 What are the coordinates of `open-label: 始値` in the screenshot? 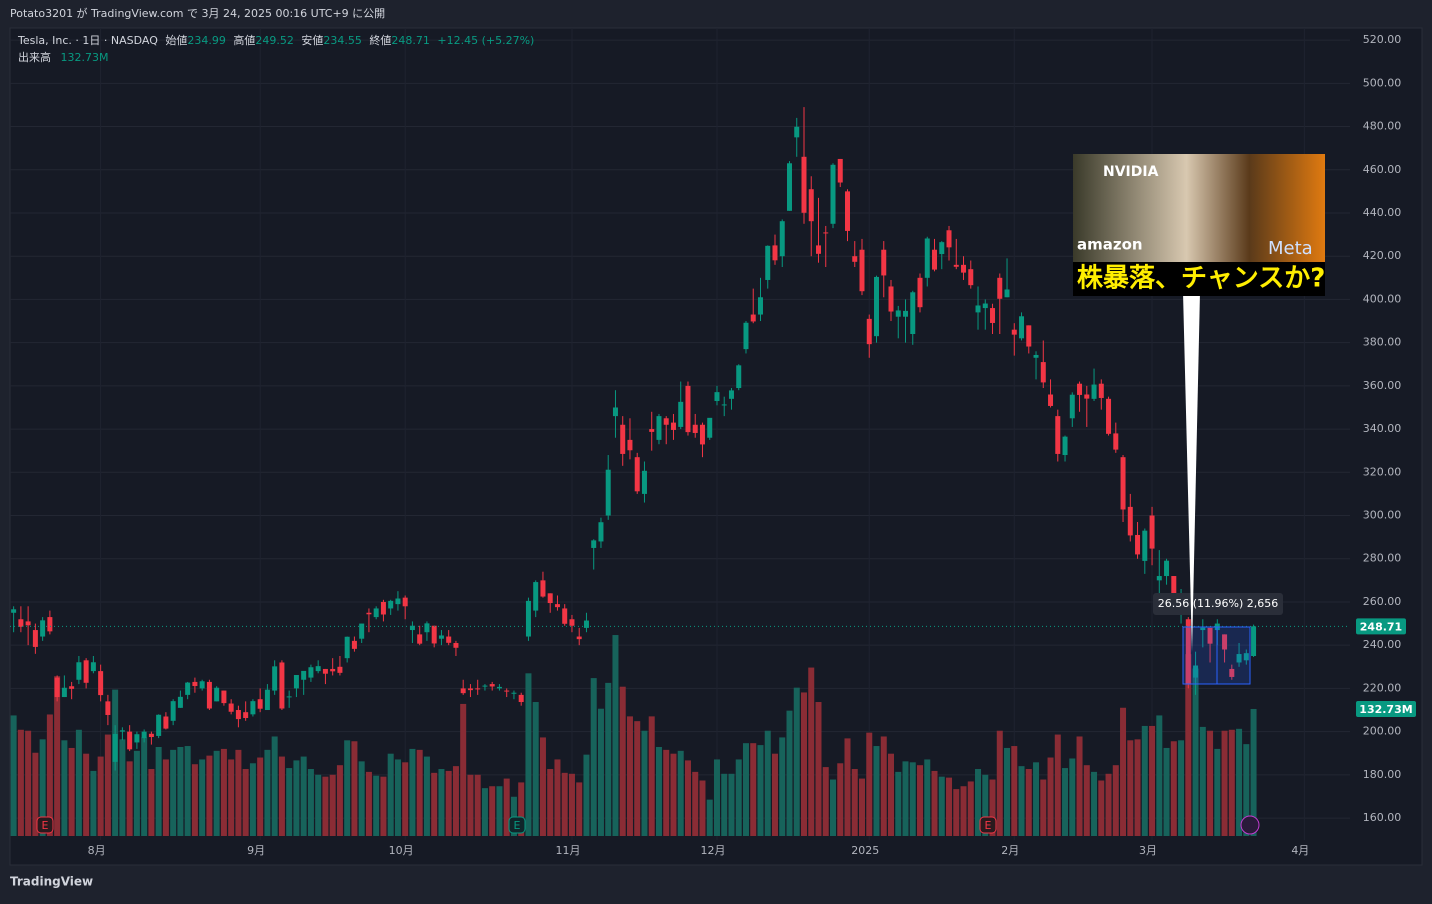 It's located at (176, 40).